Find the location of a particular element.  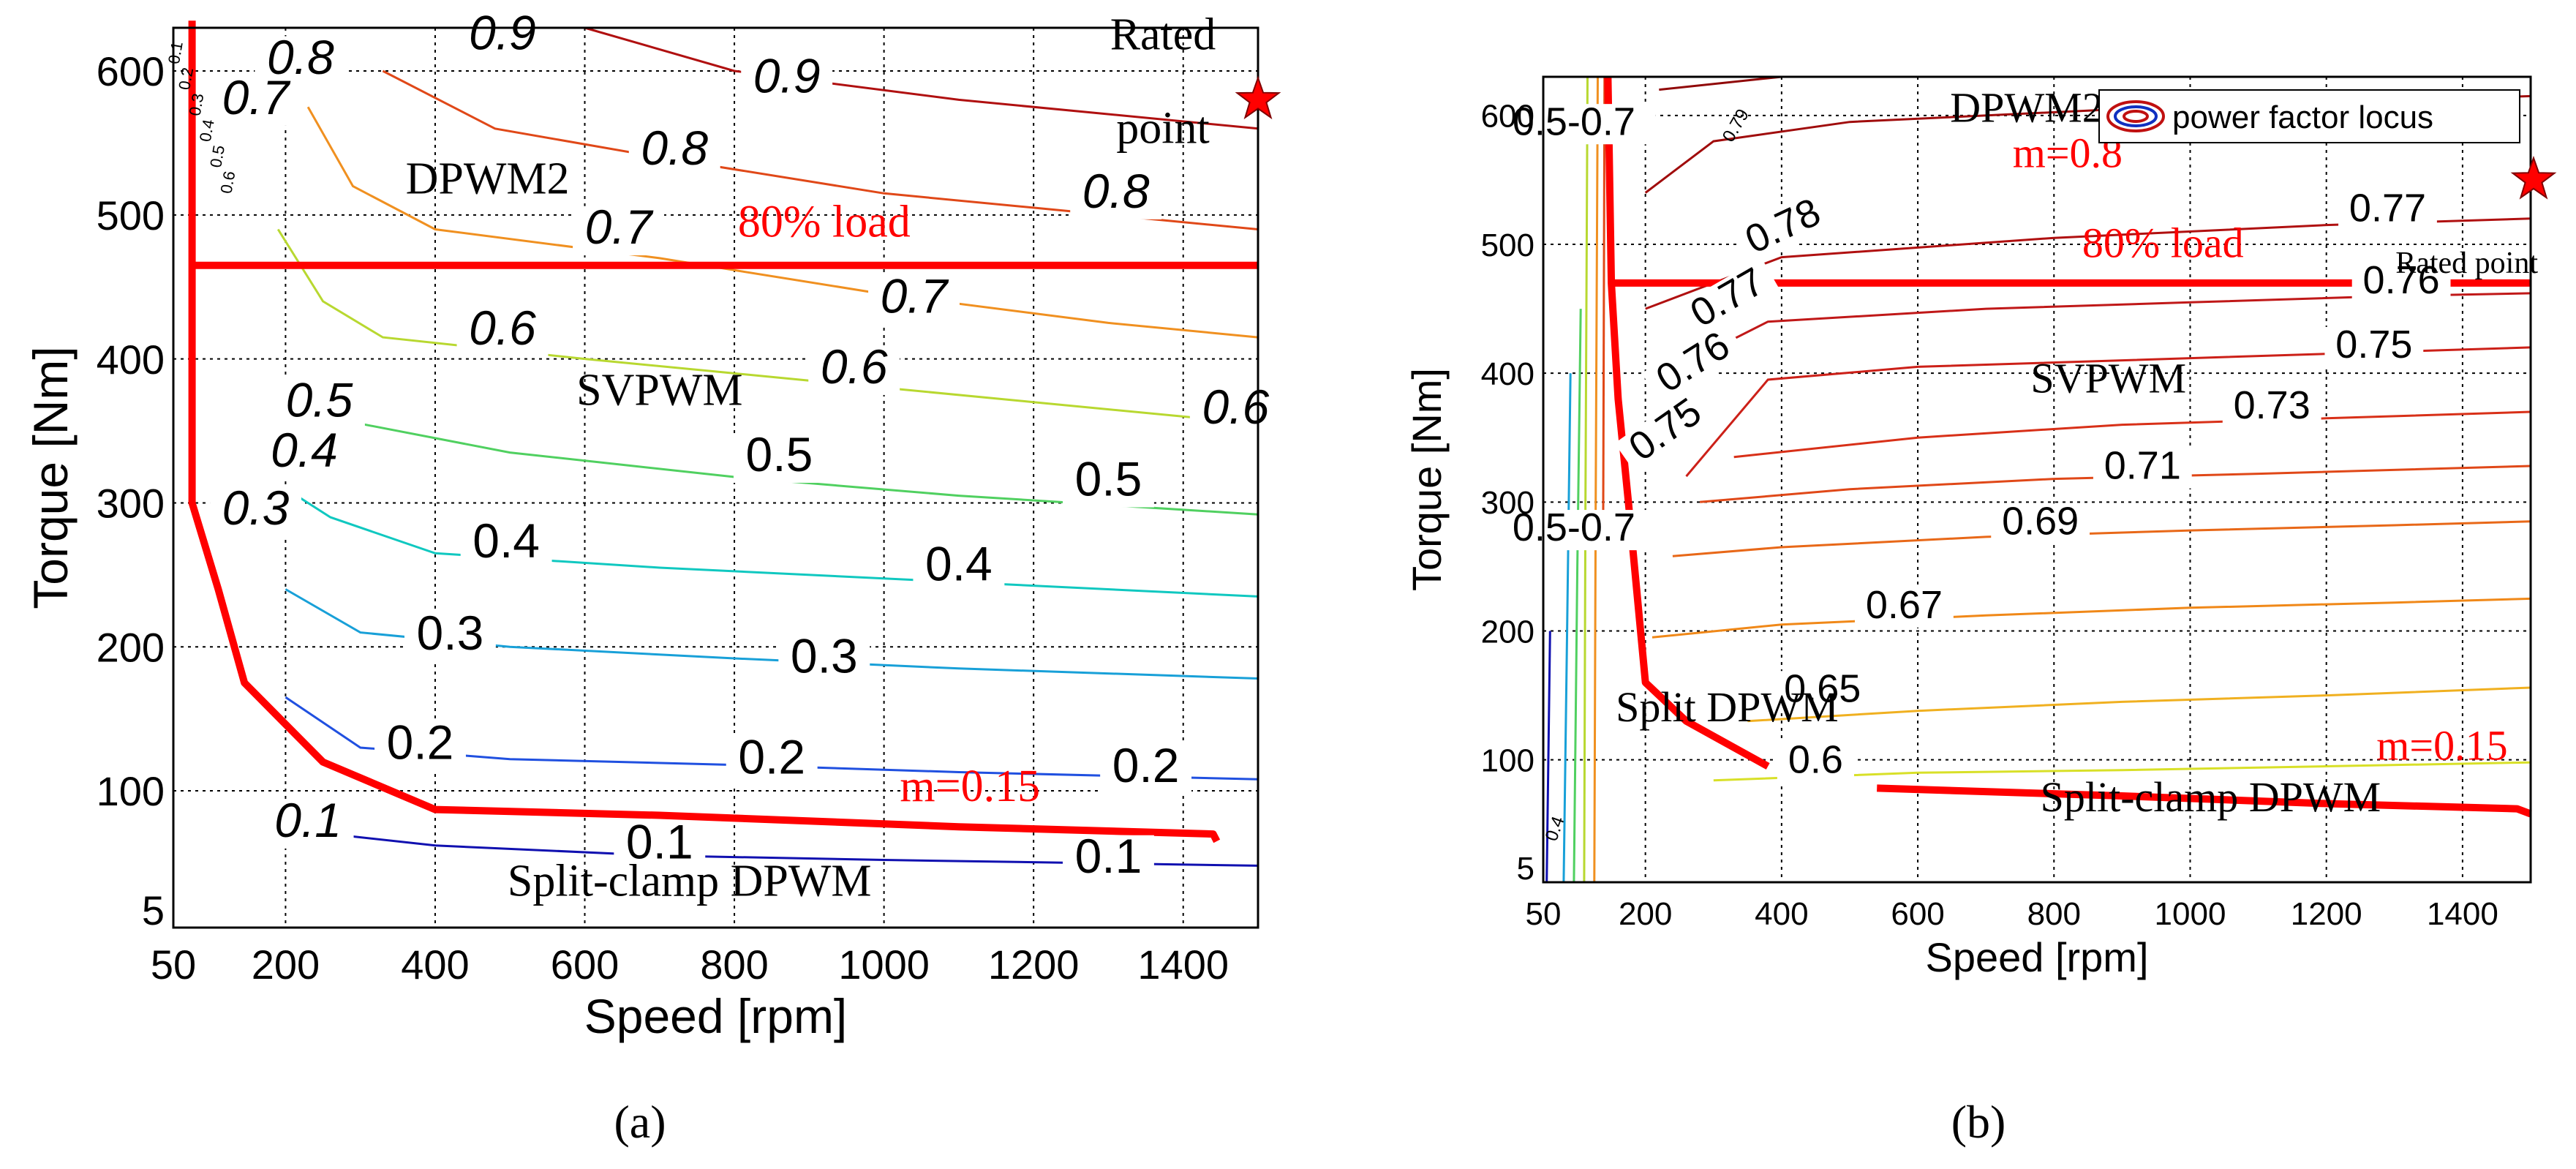

contour-level-label: 0.8 is located at coordinates (1116, 192).